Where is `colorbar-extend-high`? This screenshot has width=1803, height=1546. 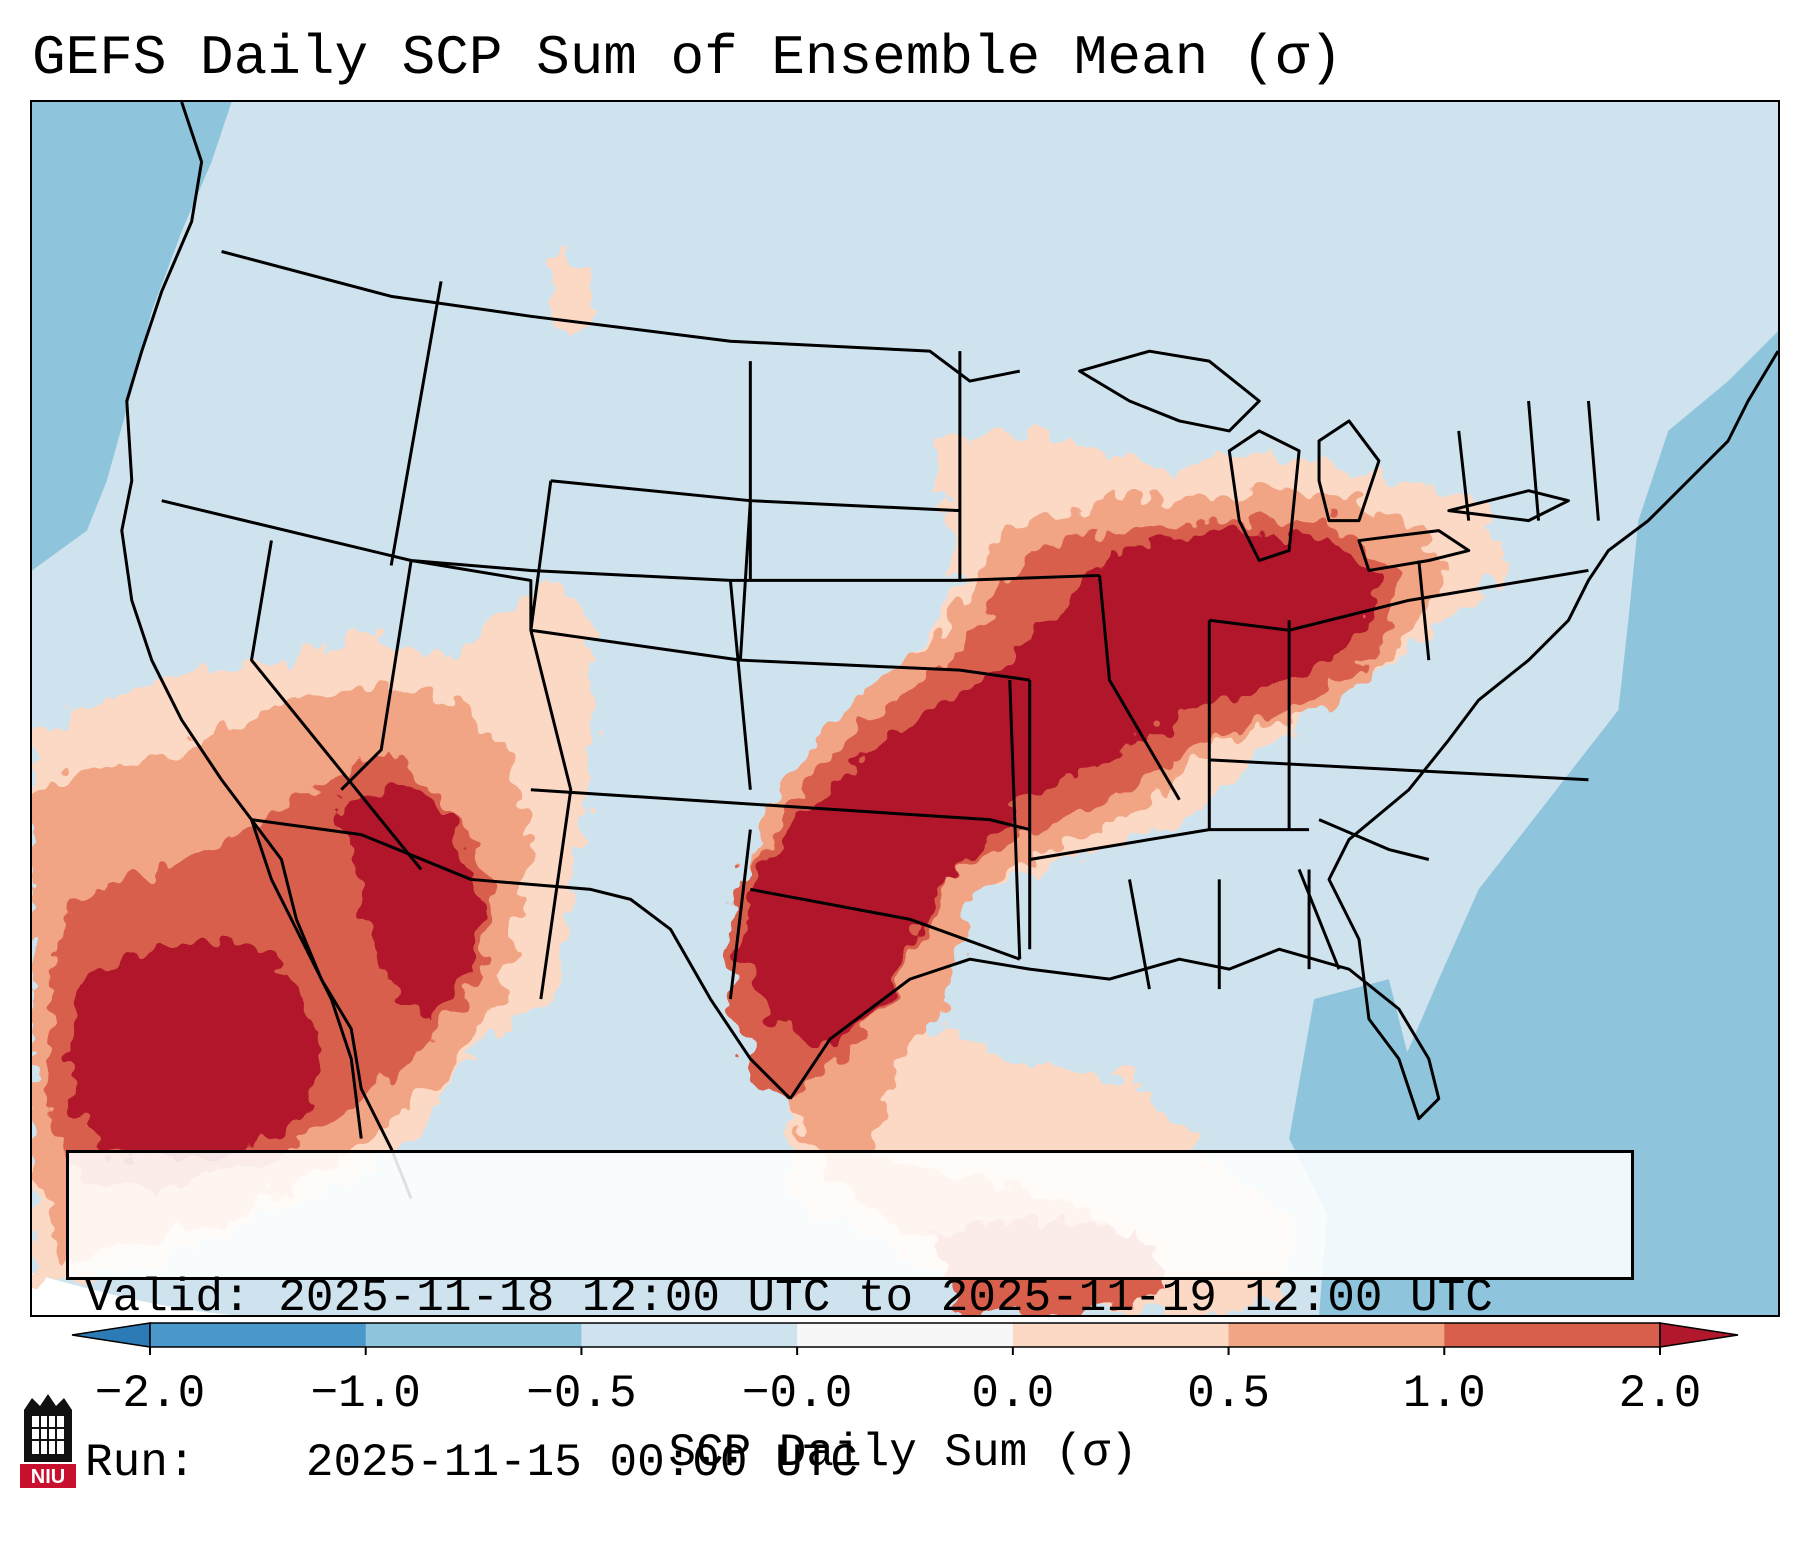
colorbar-extend-high is located at coordinates (1699, 1335).